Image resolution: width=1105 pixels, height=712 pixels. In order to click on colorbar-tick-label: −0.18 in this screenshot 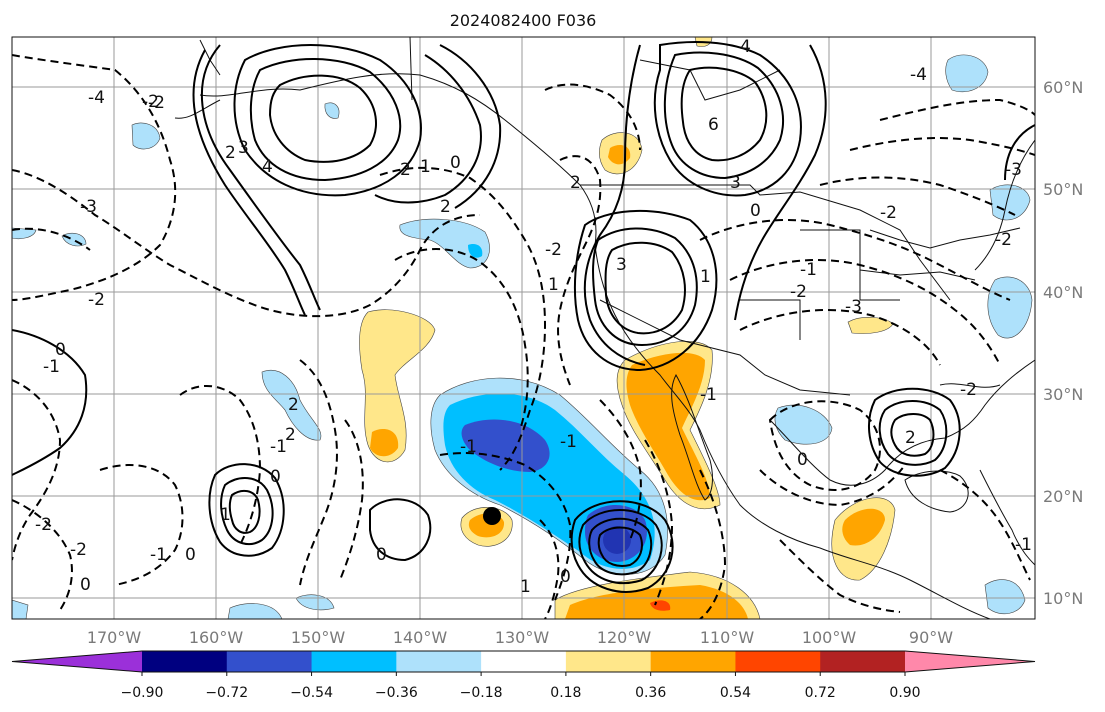, I will do `click(481, 693)`.